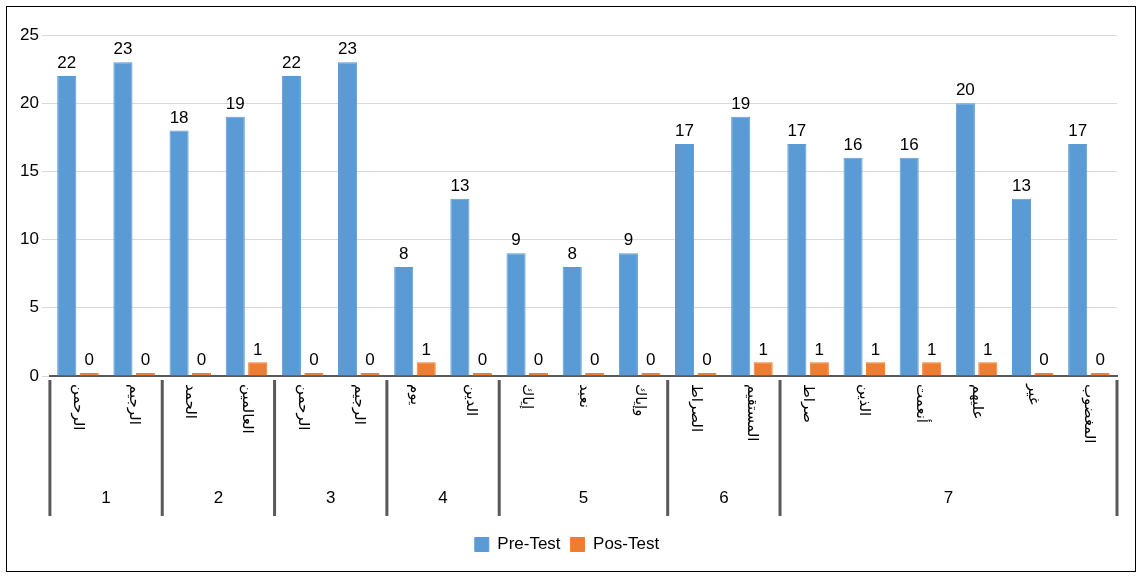 This screenshot has width=1144, height=578. I want to click on x-tick-label: وإياك, so click(640, 400).